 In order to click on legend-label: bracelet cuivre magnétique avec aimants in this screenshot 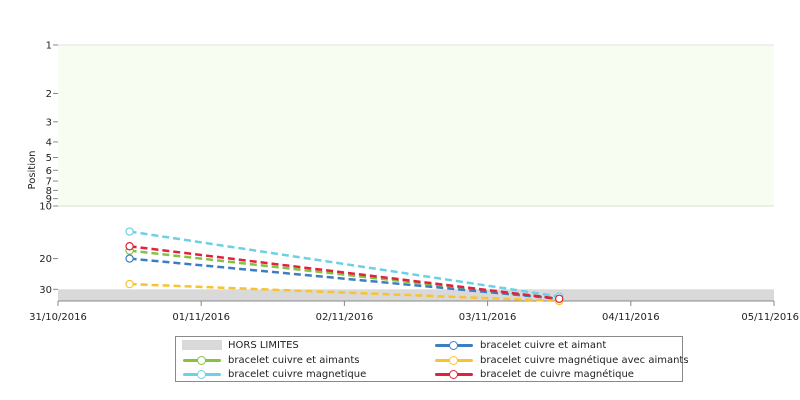, I will do `click(584, 360)`.